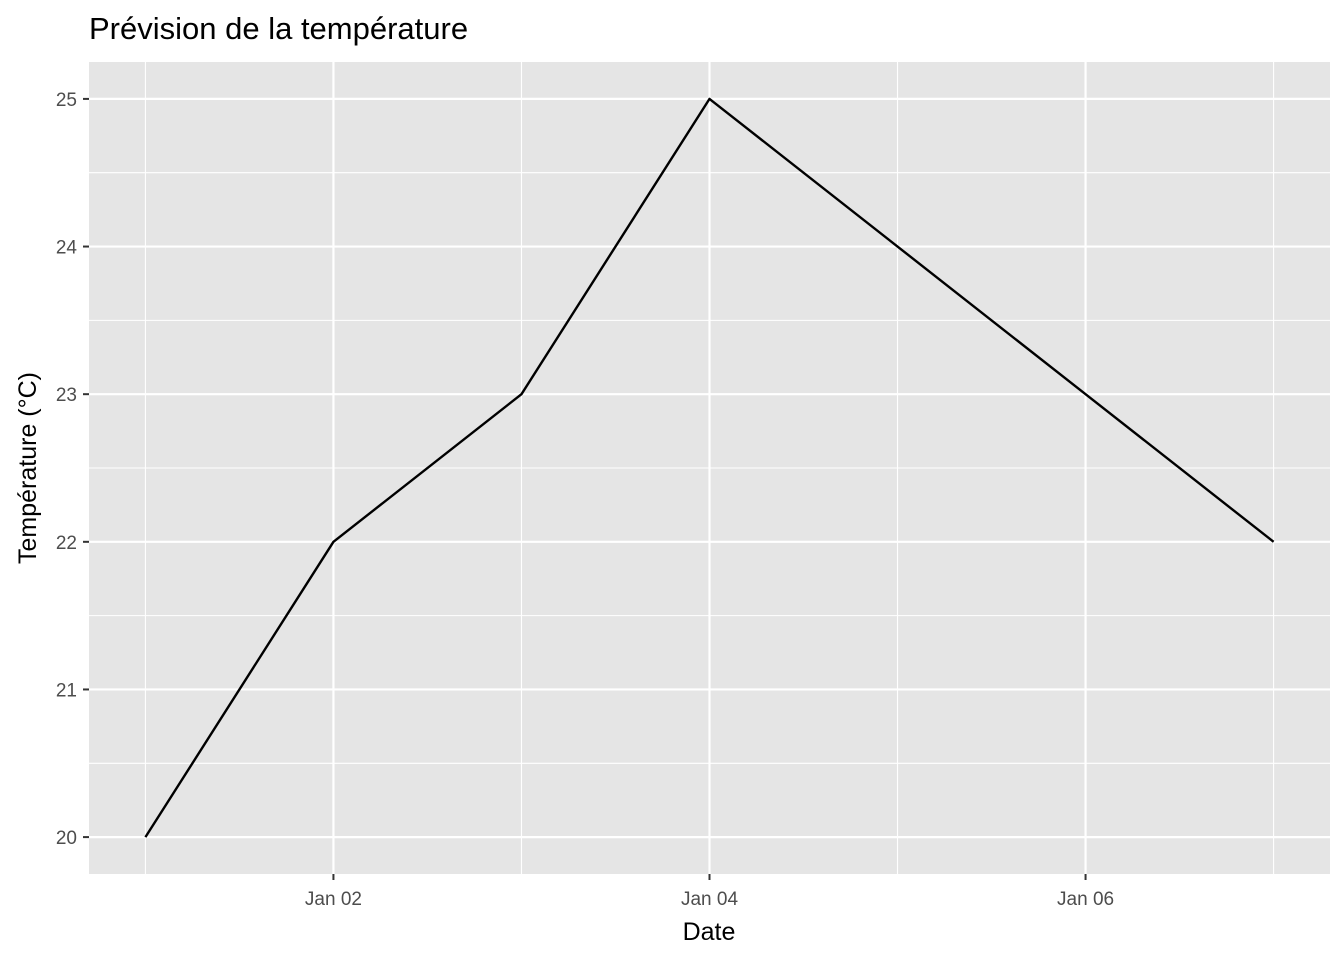 The width and height of the screenshot is (1344, 960). I want to click on y-tick-label: 21, so click(66, 690).